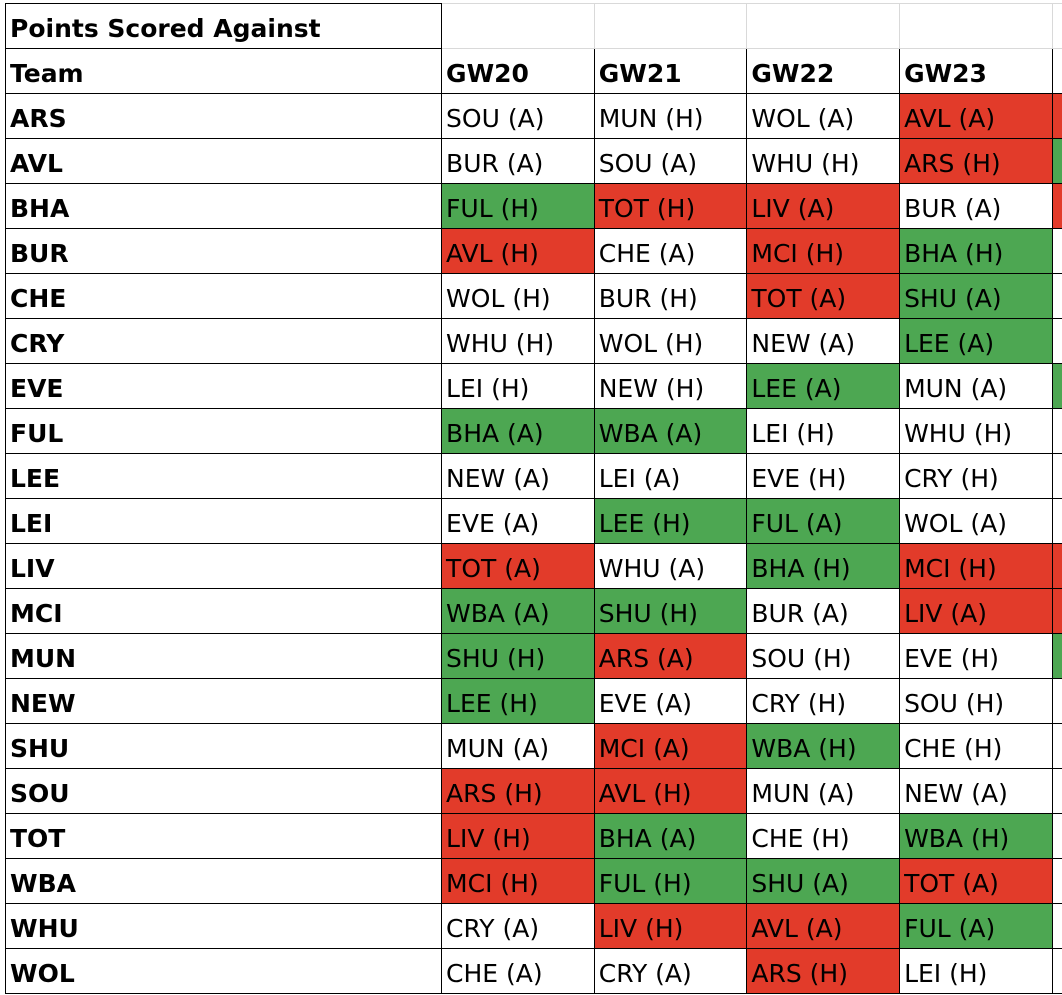 Image resolution: width=1062 pixels, height=995 pixels. What do you see at coordinates (670, 116) in the screenshot?
I see `fixture-cell: MUN (H)` at bounding box center [670, 116].